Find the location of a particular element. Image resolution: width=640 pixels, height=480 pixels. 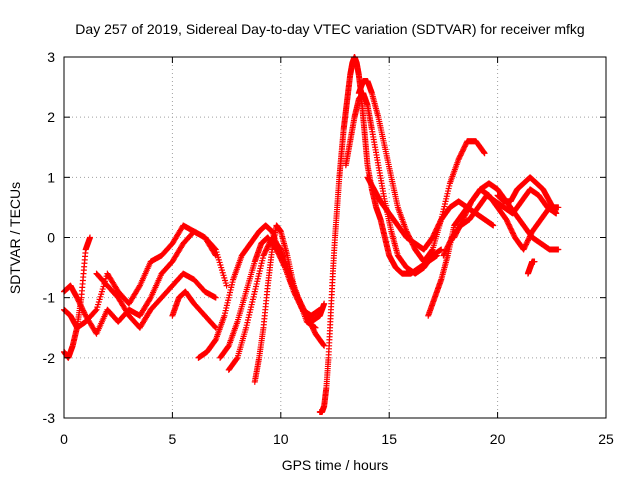

x-tick-label: 10 is located at coordinates (281, 439).